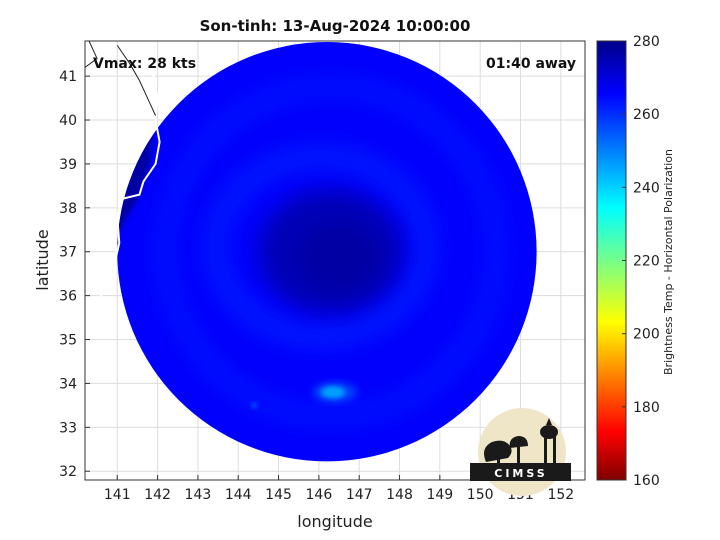  I want to click on y-tick-label: 32, so click(68, 472).